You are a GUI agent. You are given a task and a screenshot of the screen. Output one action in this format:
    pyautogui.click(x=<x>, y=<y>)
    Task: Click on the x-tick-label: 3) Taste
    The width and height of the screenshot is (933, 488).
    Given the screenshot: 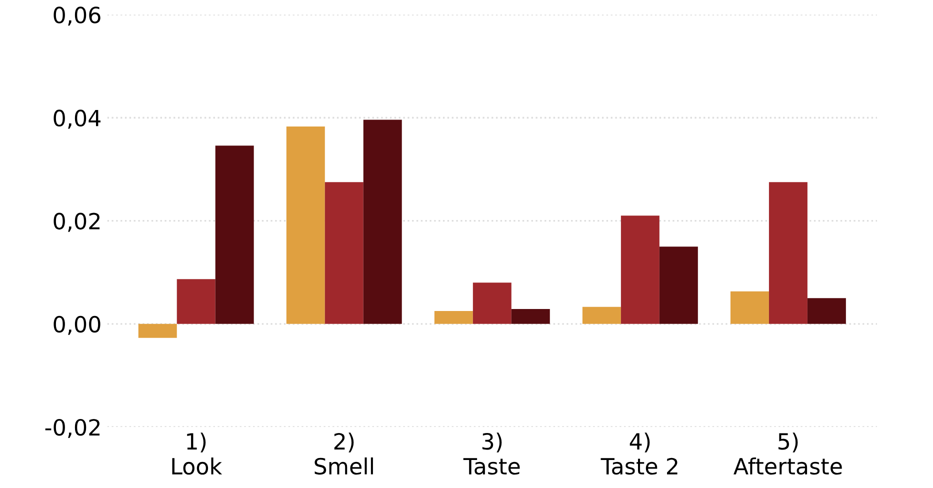 What is the action you would take?
    pyautogui.click(x=491, y=453)
    